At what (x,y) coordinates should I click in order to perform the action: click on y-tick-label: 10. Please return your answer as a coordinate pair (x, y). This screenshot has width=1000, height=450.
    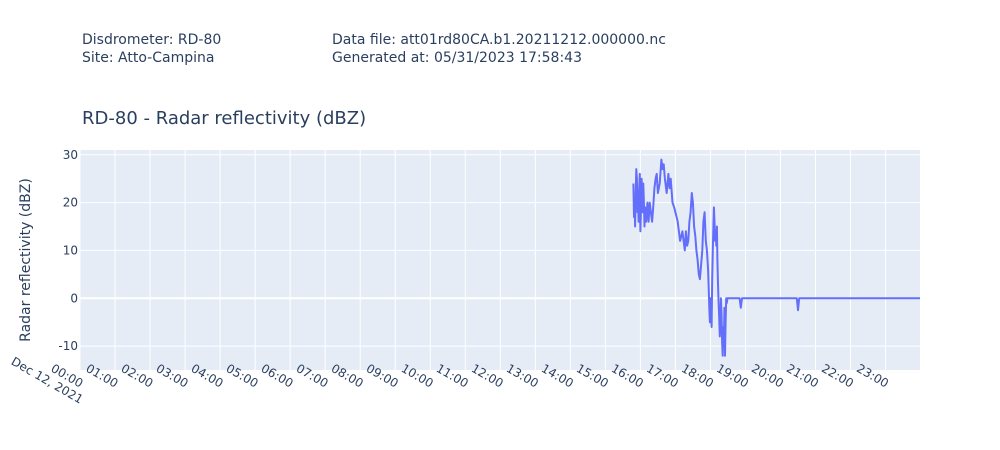
    Looking at the image, I should click on (70, 250).